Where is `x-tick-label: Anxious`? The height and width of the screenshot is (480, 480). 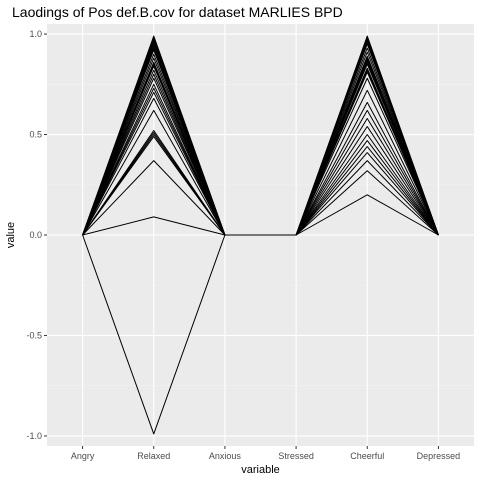 x-tick-label: Anxious is located at coordinates (225, 456).